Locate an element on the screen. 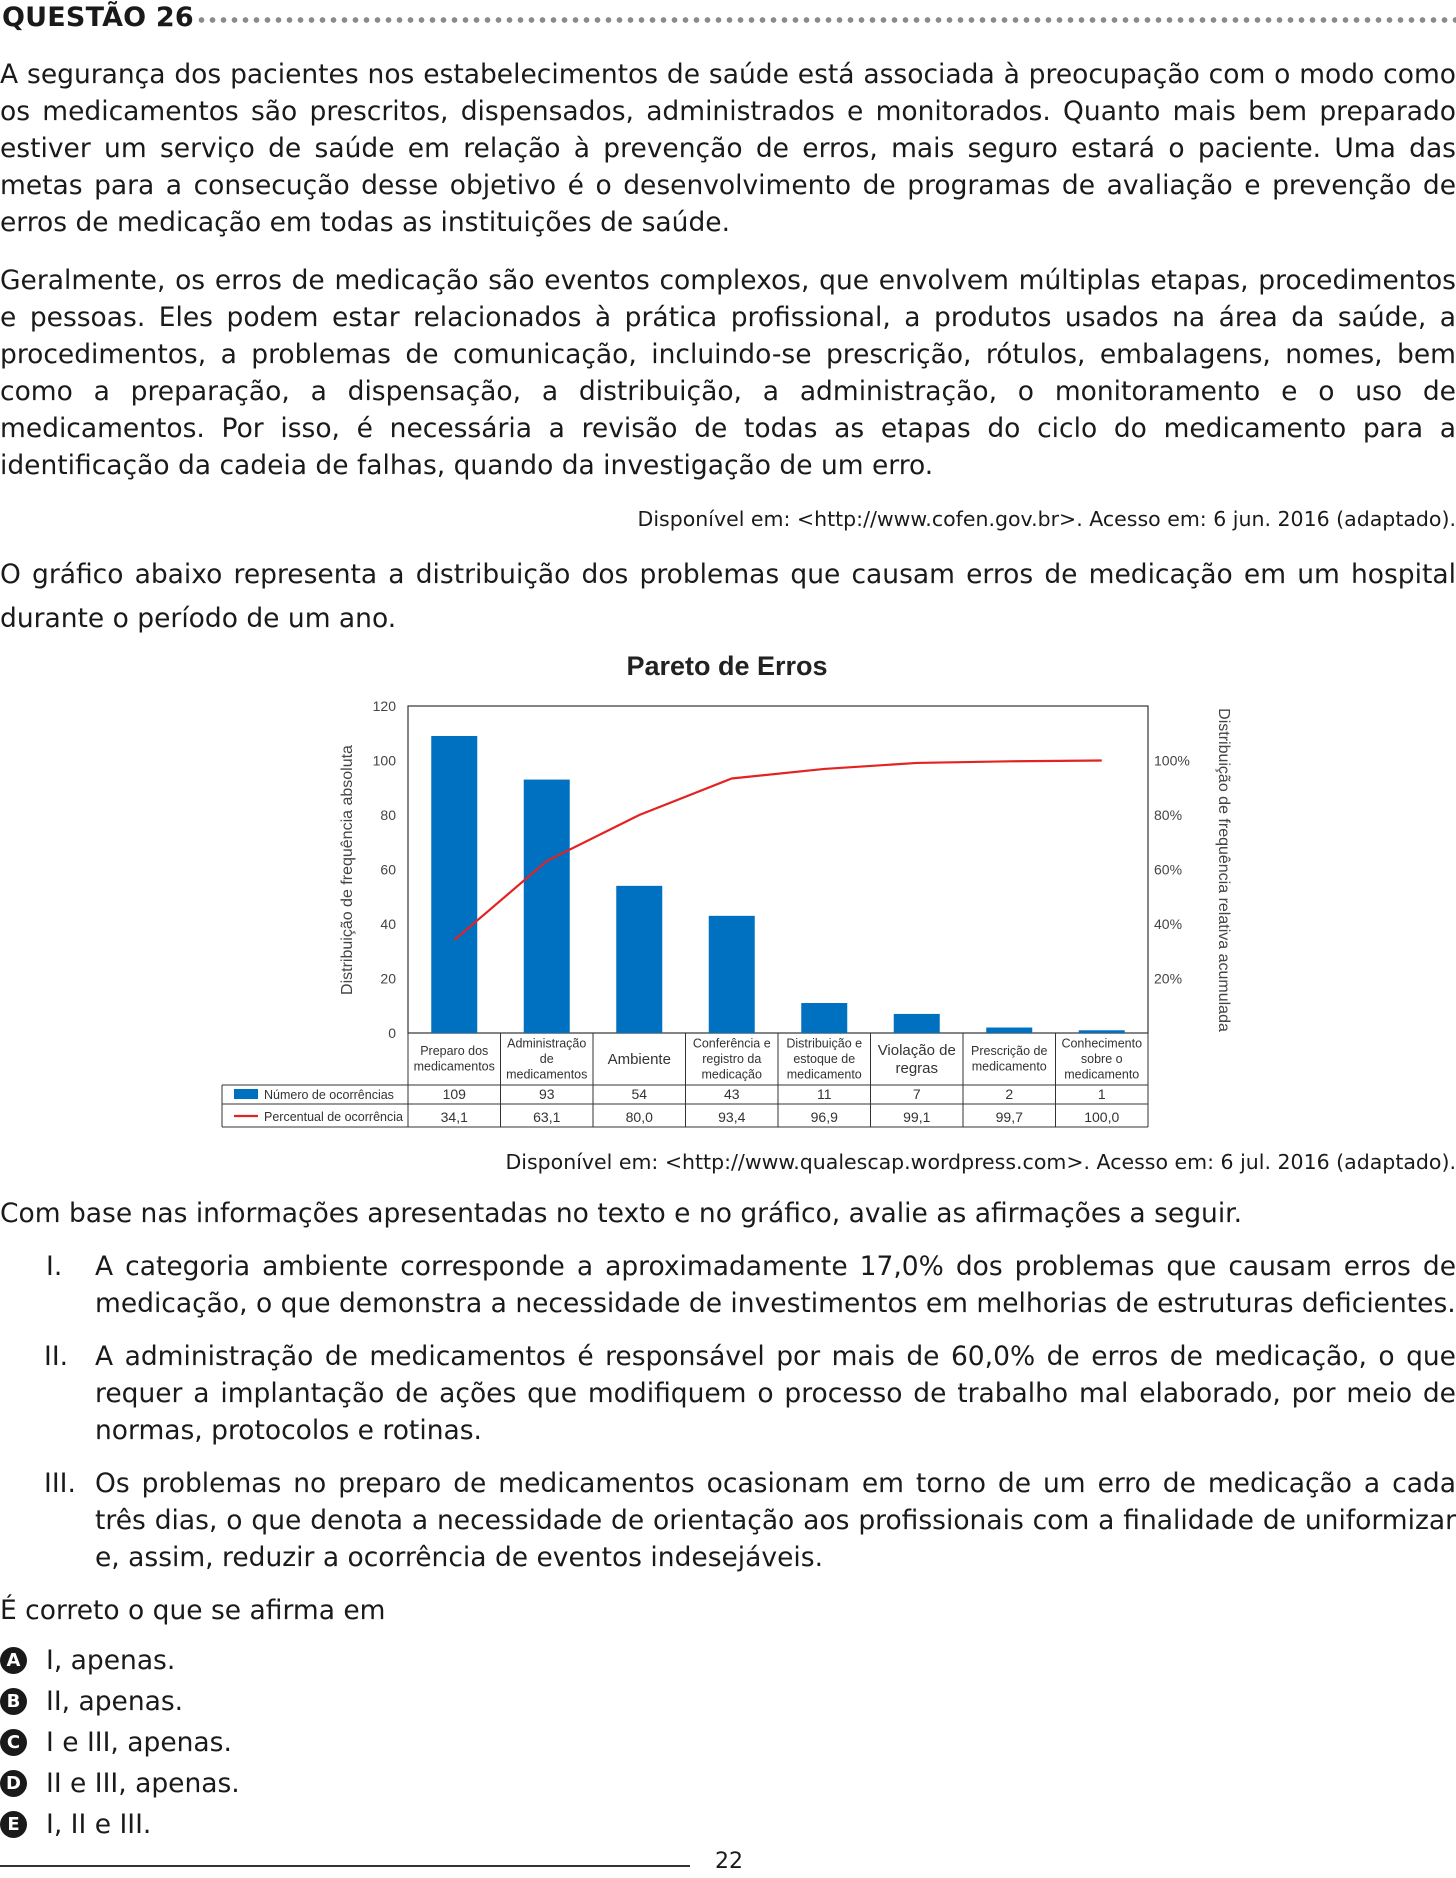 The image size is (1456, 1878). option-b: B II, apenas. is located at coordinates (300, 1701).